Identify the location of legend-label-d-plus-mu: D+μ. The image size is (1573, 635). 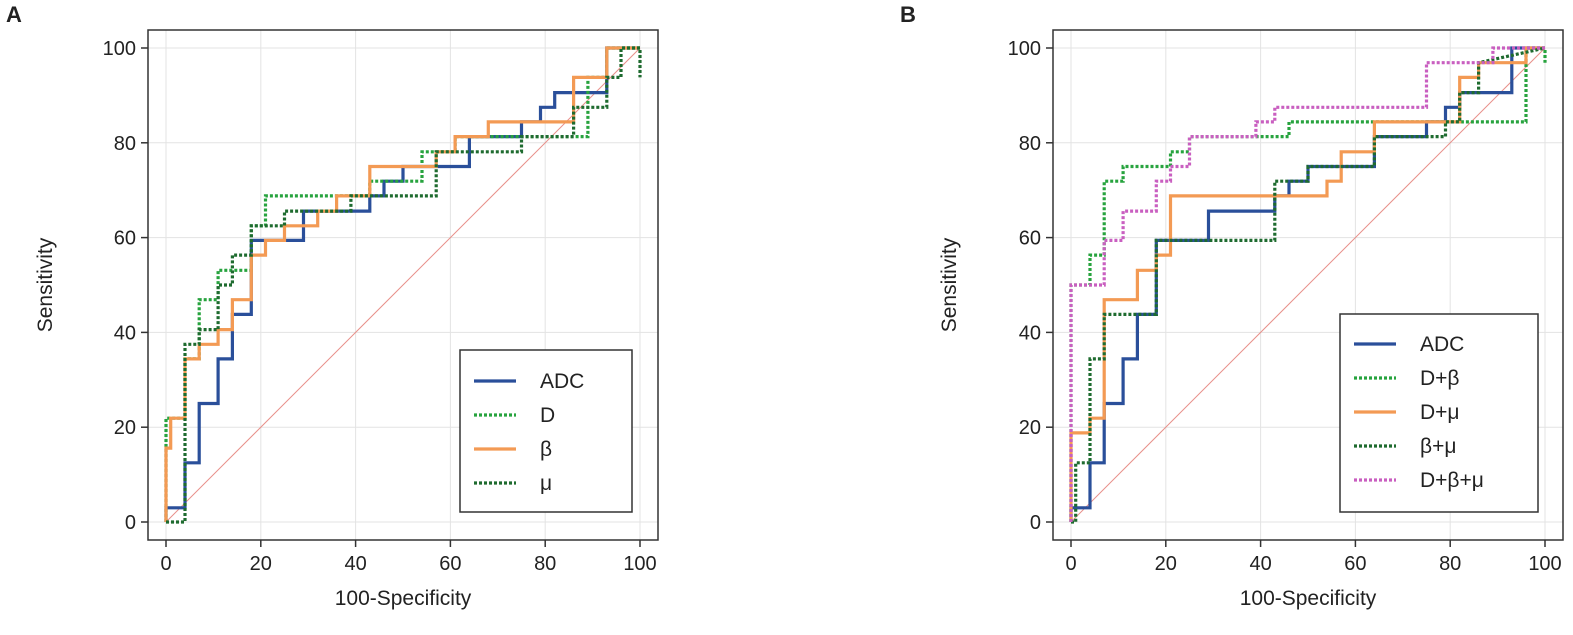
(1440, 412).